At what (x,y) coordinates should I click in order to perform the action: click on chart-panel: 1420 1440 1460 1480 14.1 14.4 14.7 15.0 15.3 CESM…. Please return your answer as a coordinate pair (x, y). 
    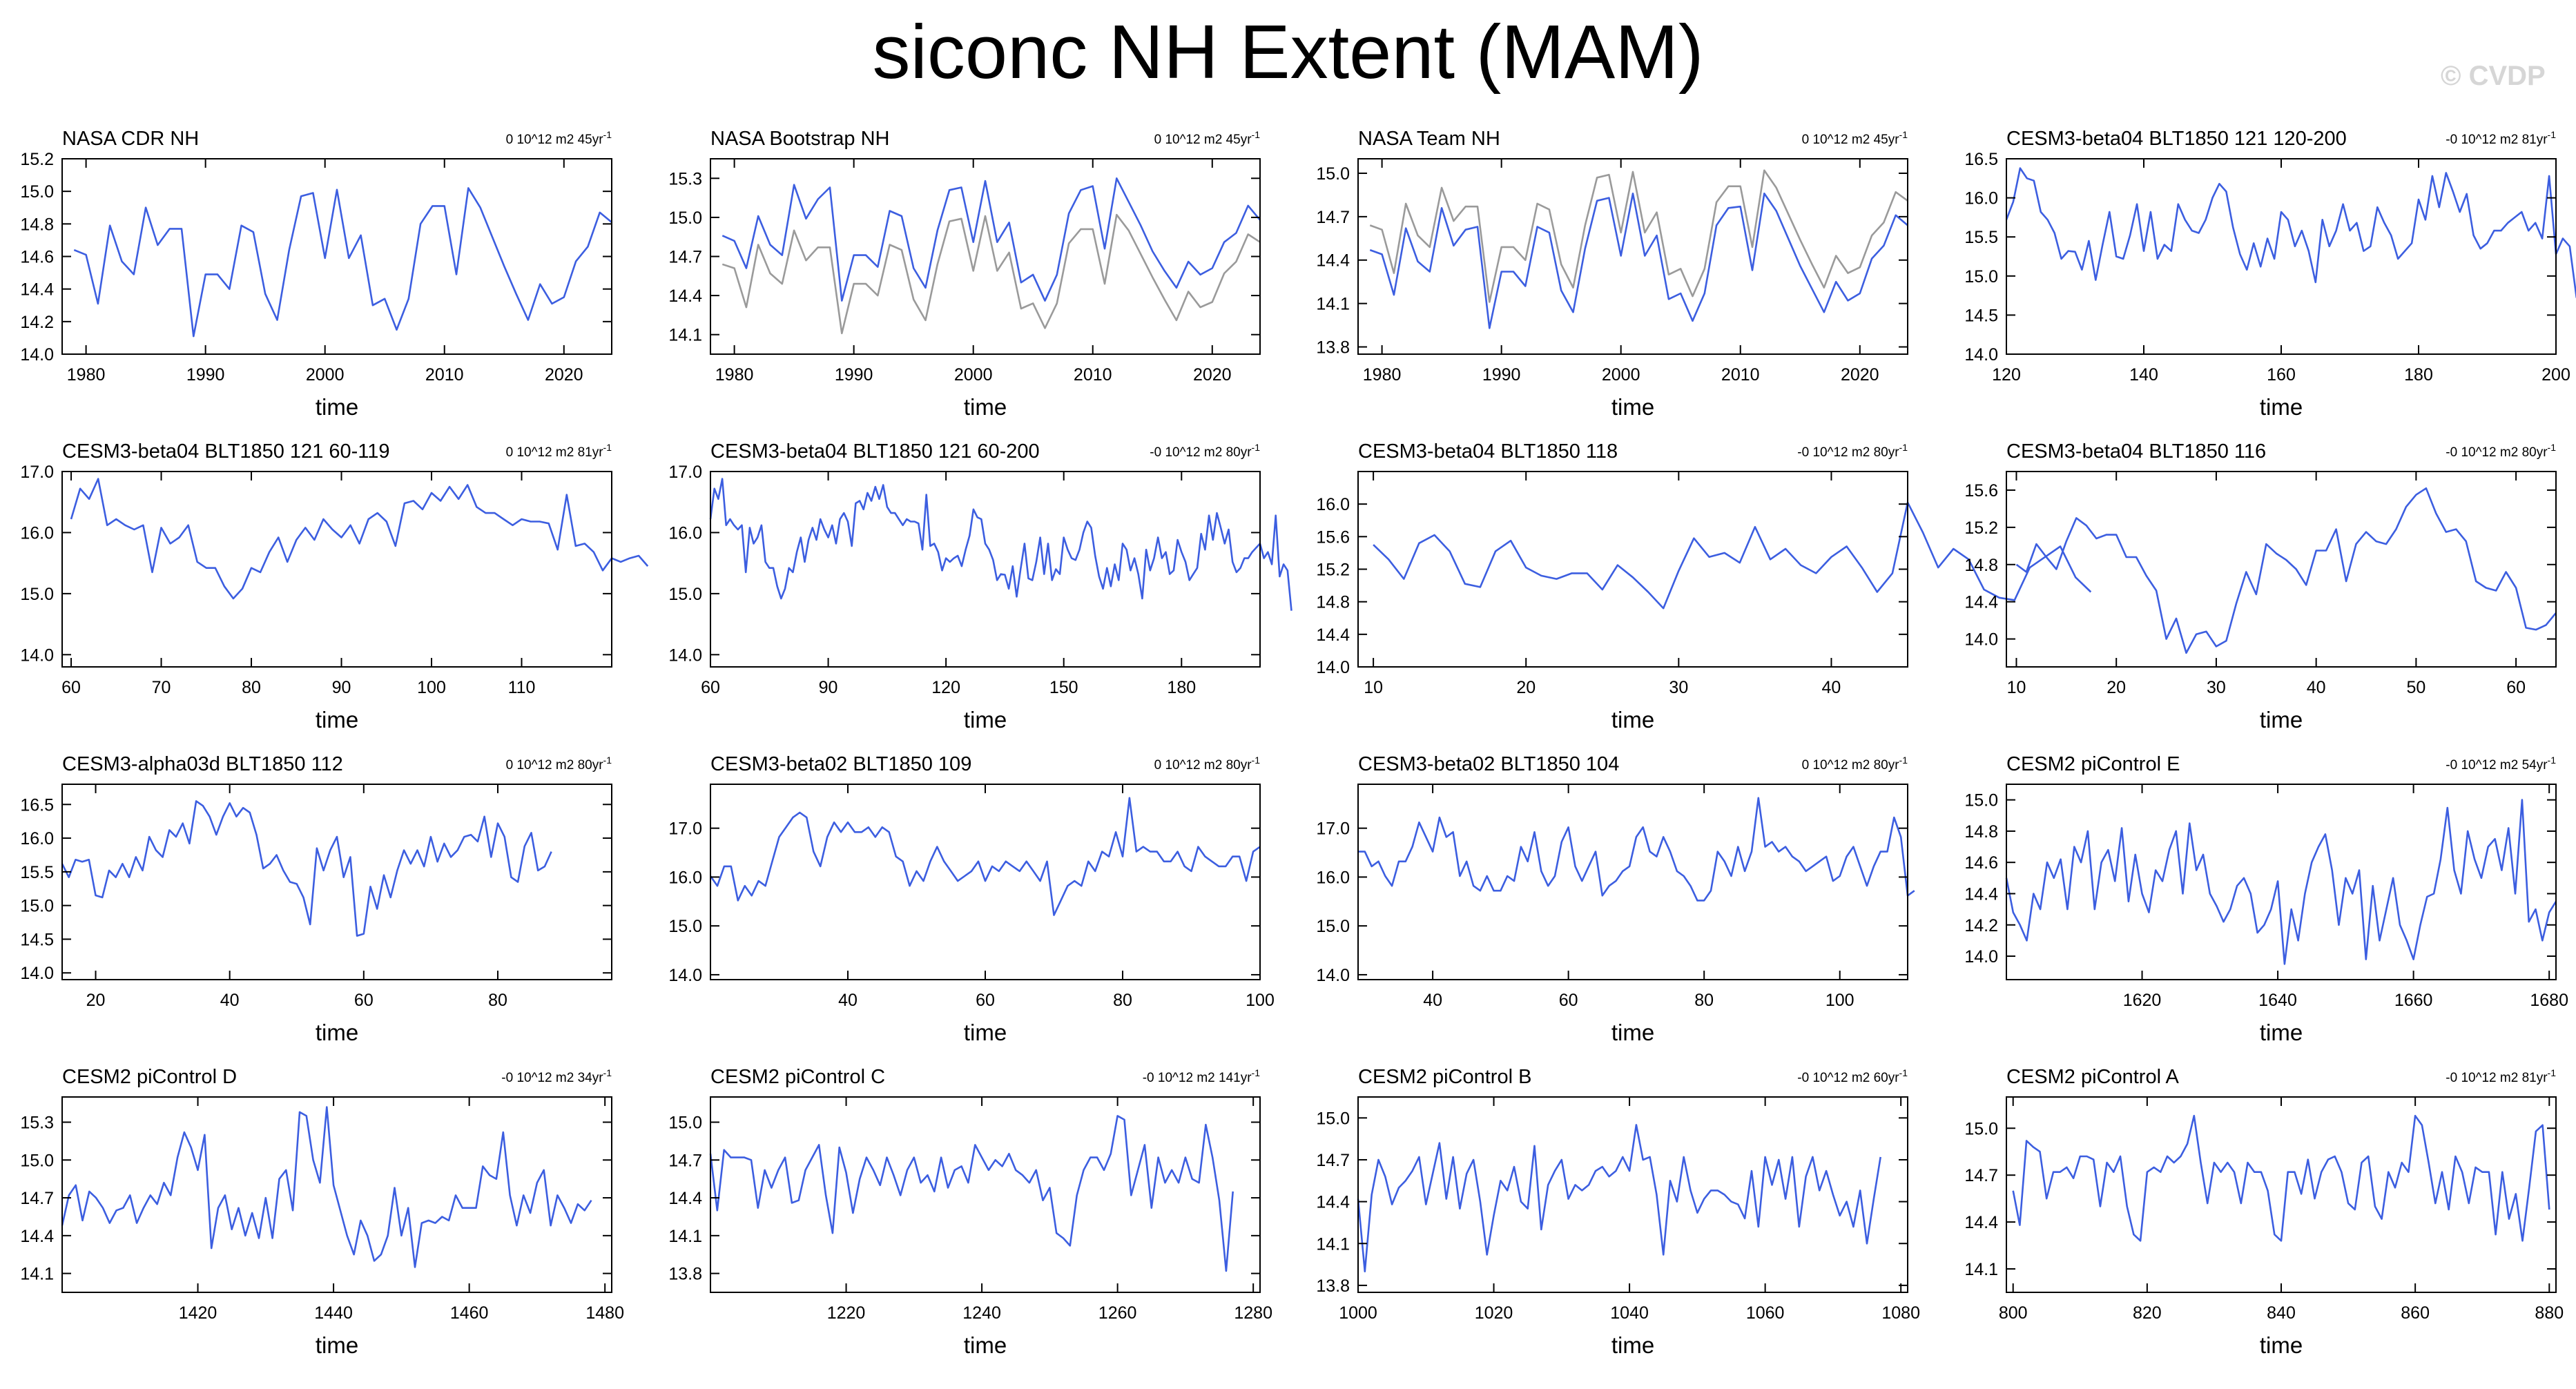
    Looking at the image, I should click on (322, 1212).